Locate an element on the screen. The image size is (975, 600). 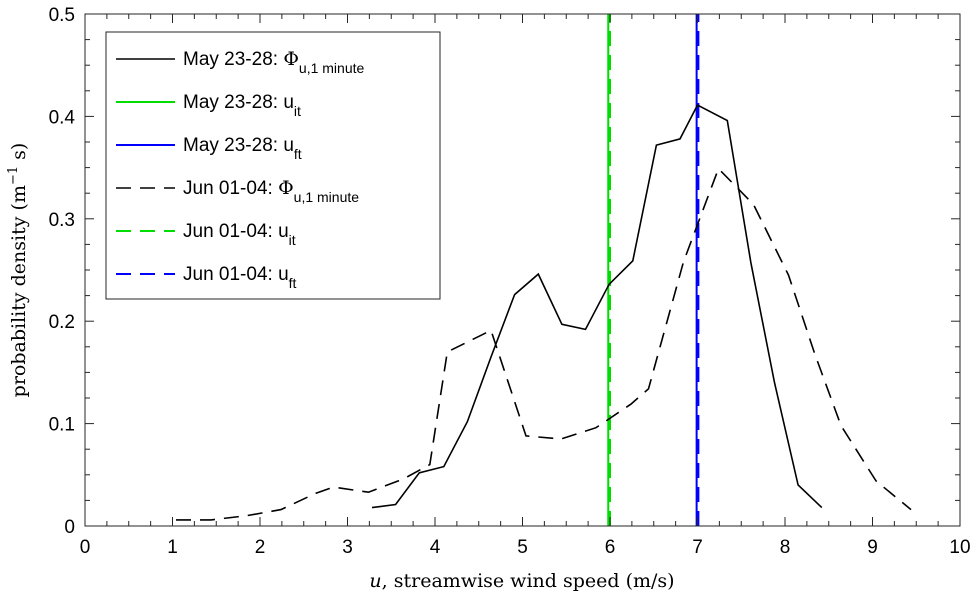
legend-entry-label: Jun 01-04: Φu,1 minute is located at coordinates (271, 191).